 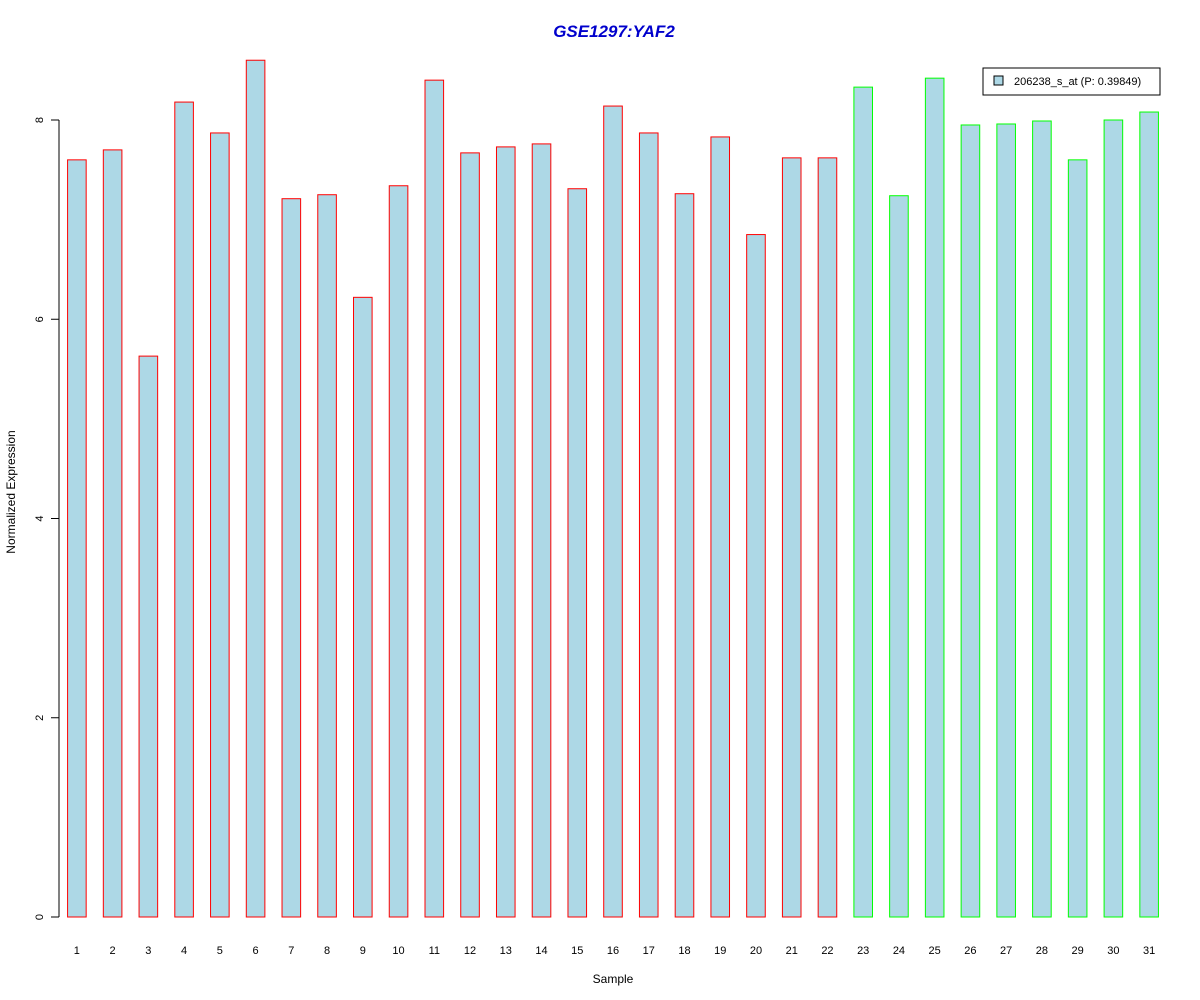 What do you see at coordinates (148, 951) in the screenshot?
I see `x-tick-label: 3` at bounding box center [148, 951].